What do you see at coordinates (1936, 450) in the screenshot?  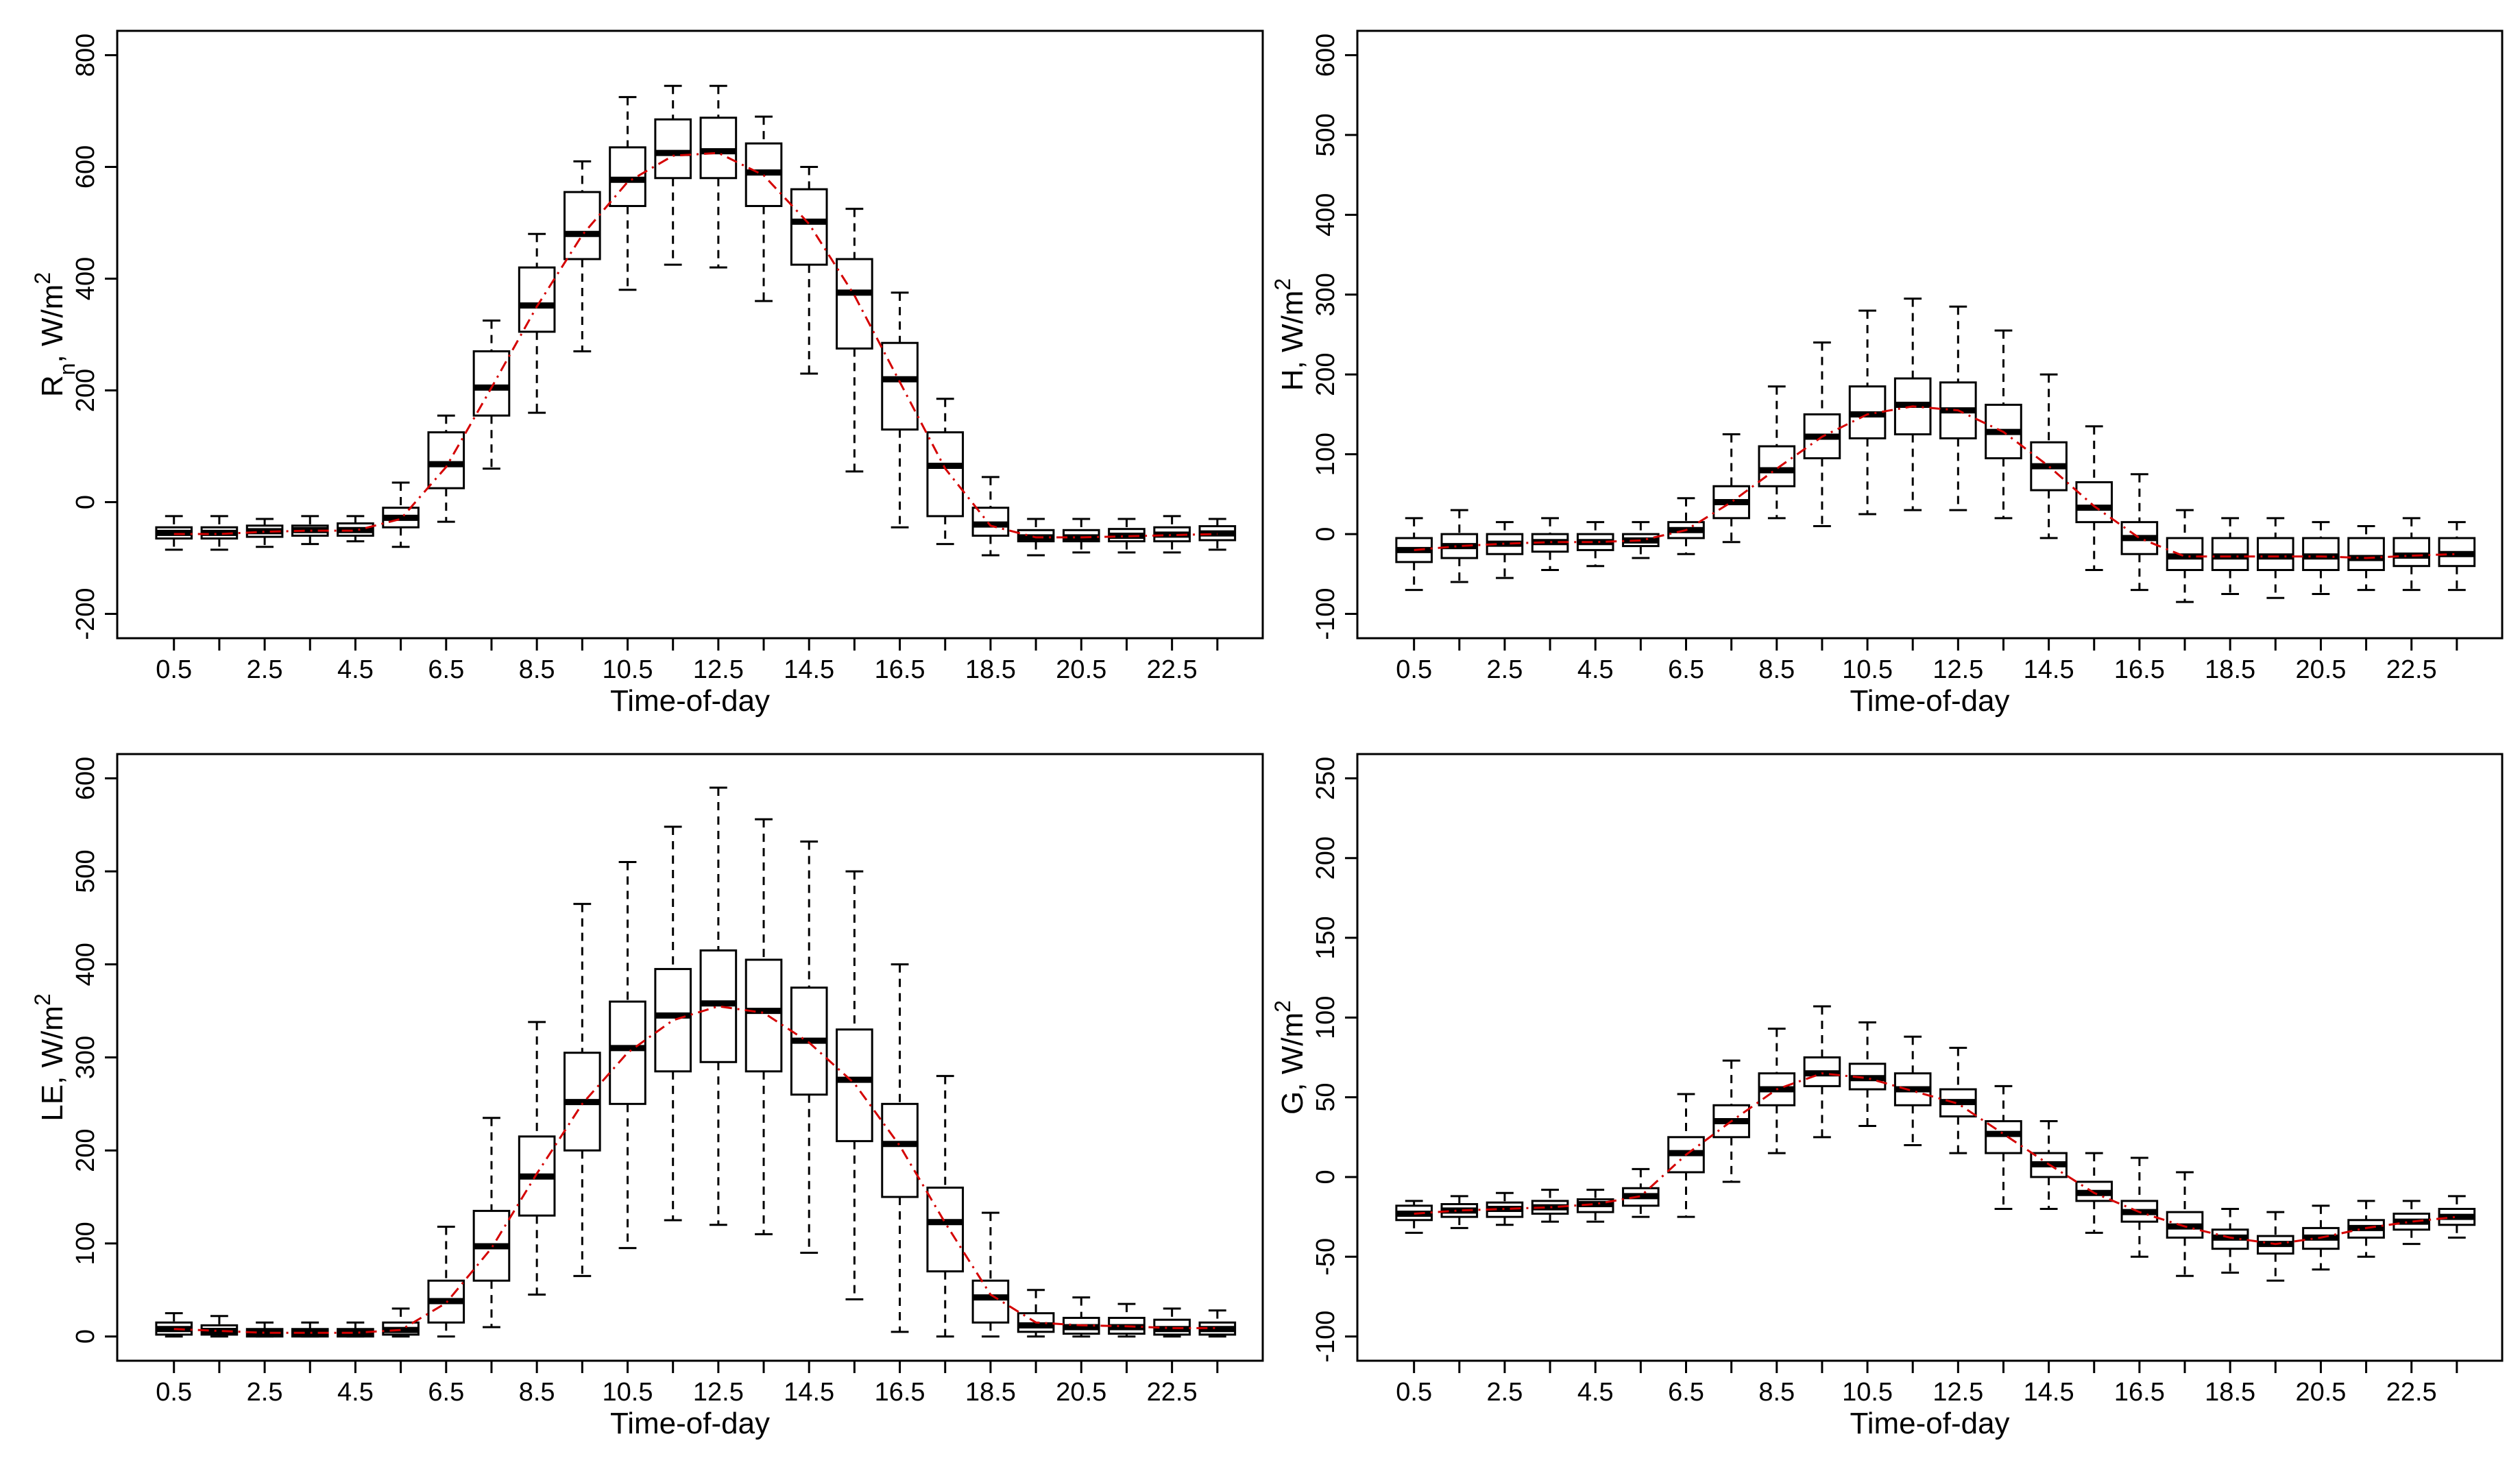 I see `boxplots` at bounding box center [1936, 450].